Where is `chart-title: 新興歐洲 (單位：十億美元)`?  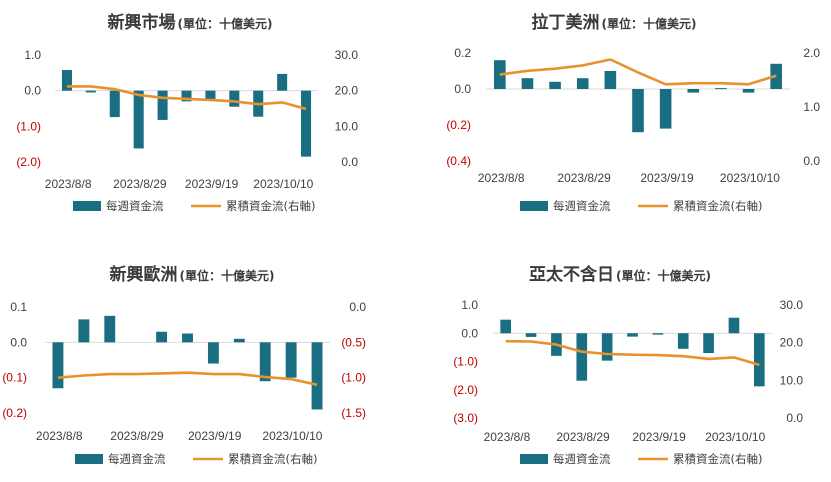 chart-title: 新興歐洲 (單位：十億美元) is located at coordinates (192, 274).